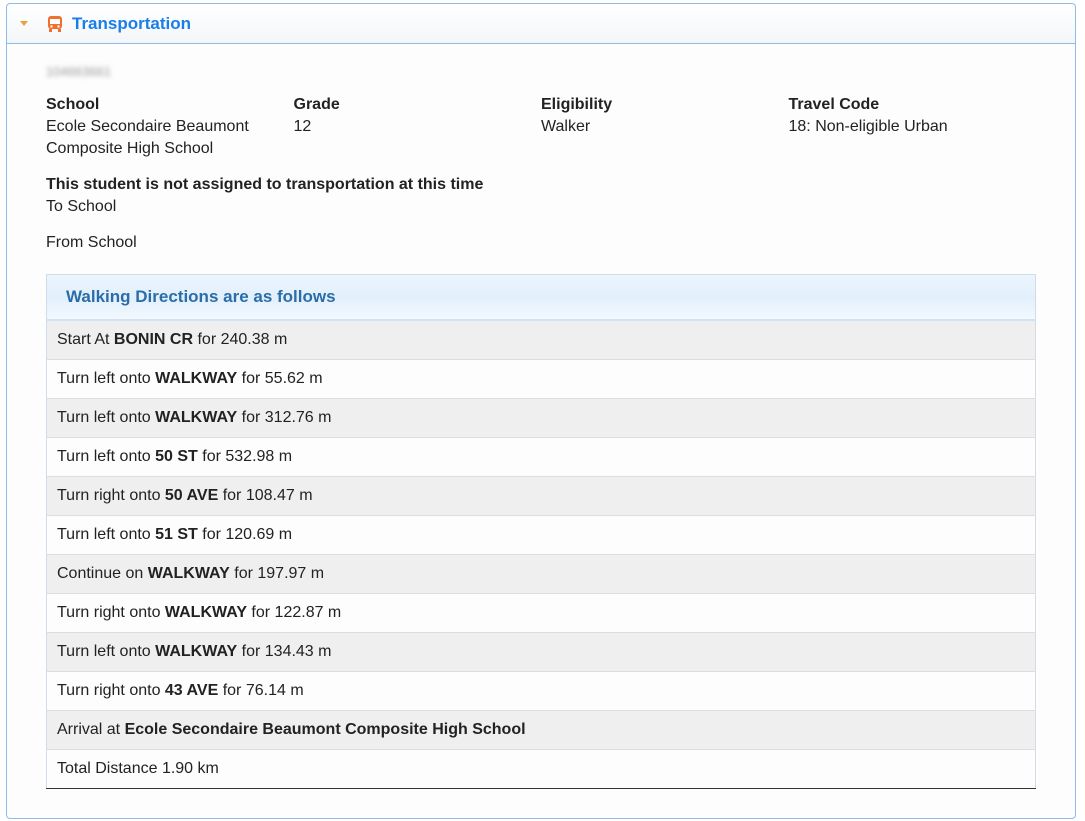 The image size is (1085, 821). I want to click on panel-title: Transportation, so click(132, 23).